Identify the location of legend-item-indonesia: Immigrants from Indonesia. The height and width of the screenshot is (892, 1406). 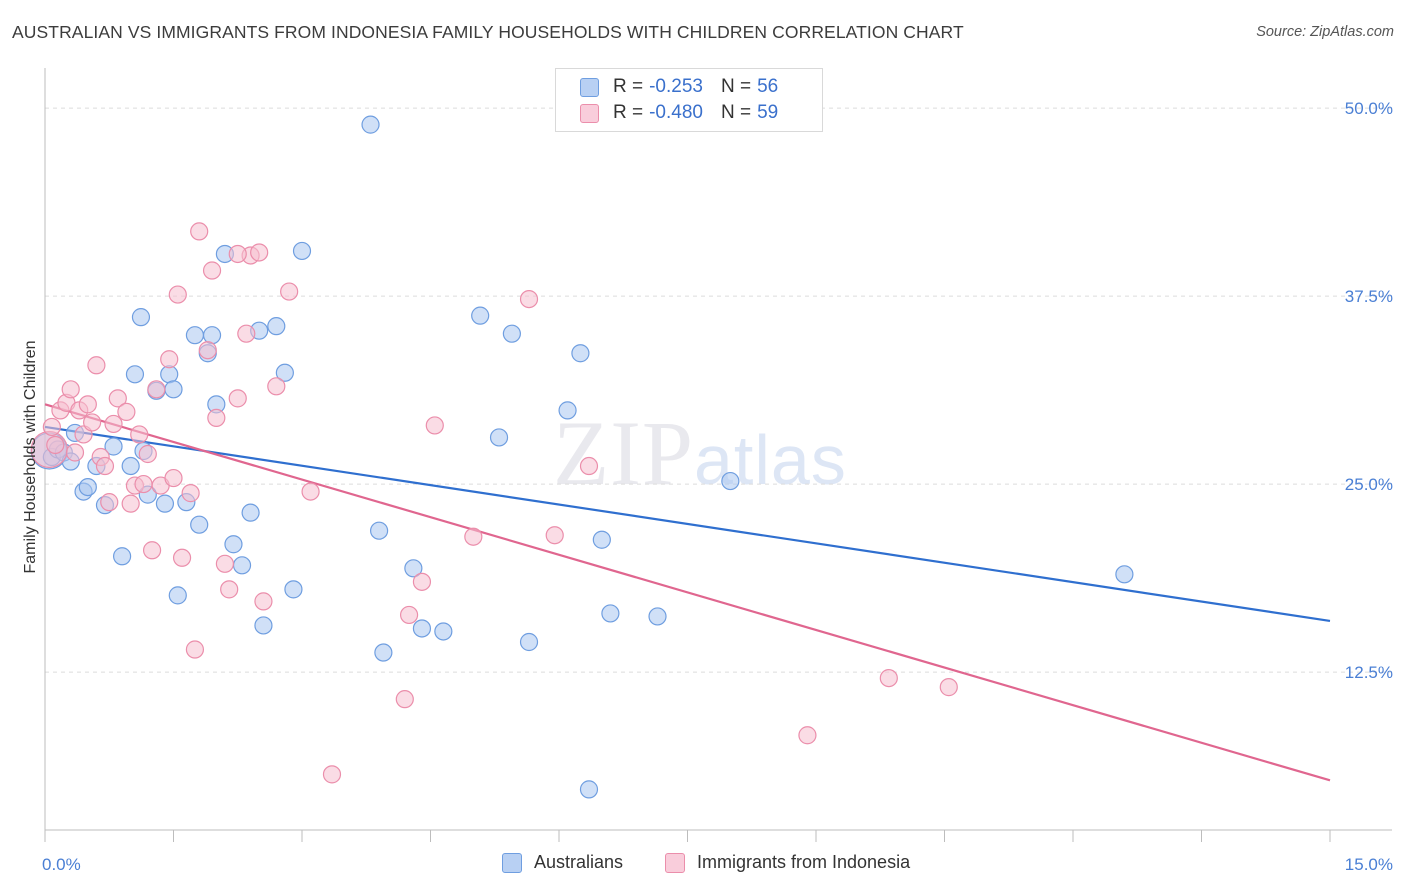
(787, 862).